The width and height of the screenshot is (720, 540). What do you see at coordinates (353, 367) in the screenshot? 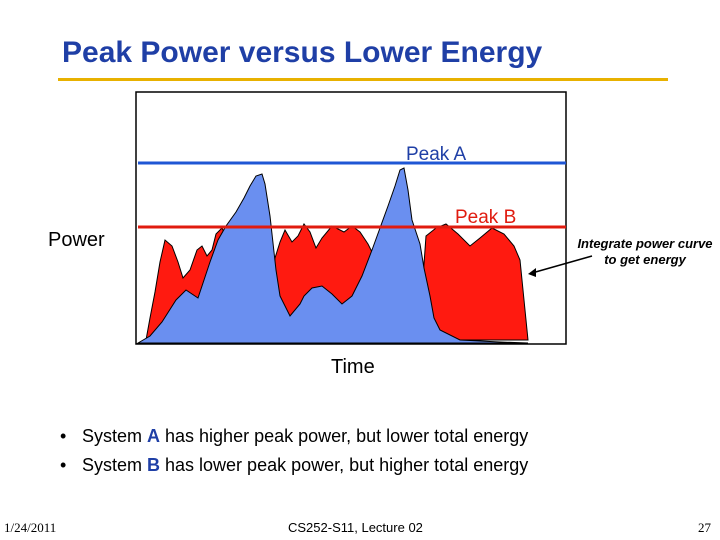
I see `time-axis-label: Time` at bounding box center [353, 367].